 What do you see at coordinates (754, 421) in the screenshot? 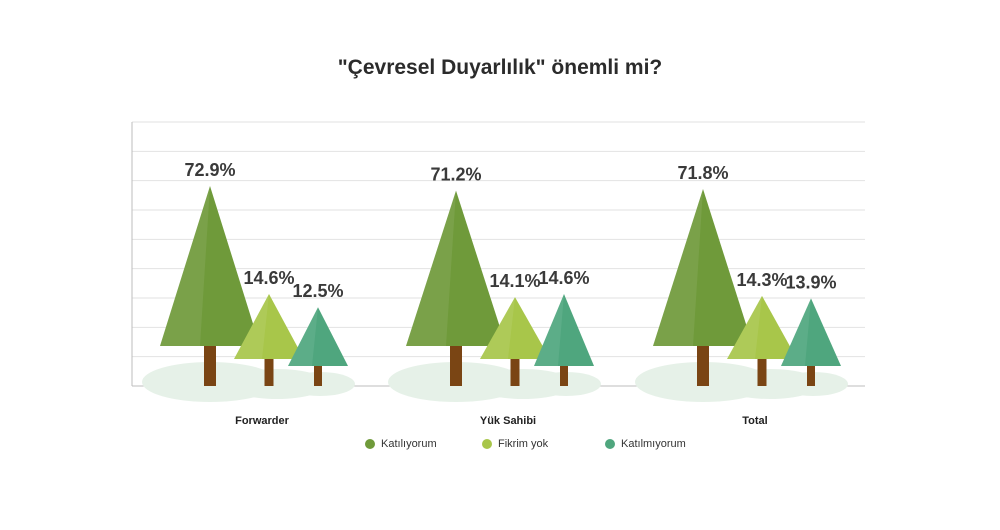
I see `category-label: Total` at bounding box center [754, 421].